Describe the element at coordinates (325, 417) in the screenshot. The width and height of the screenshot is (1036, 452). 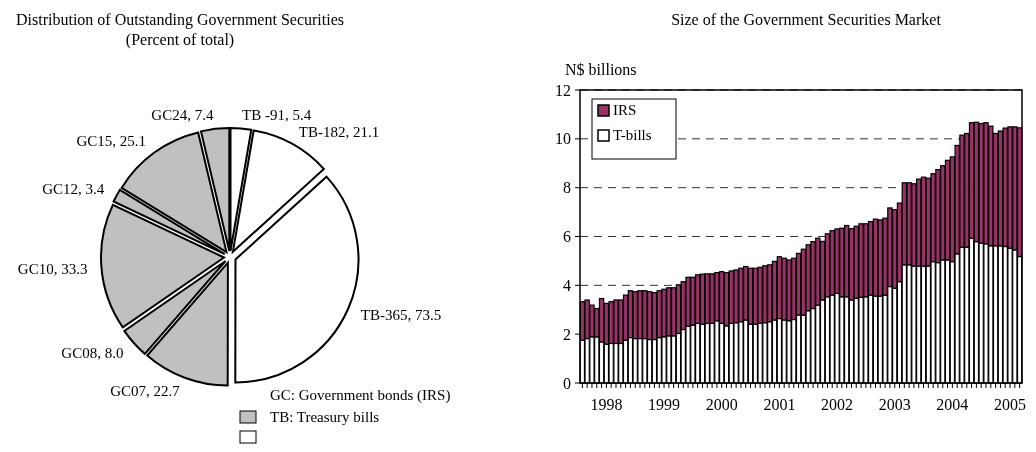
I see `text: TB: Treasury bills` at that location.